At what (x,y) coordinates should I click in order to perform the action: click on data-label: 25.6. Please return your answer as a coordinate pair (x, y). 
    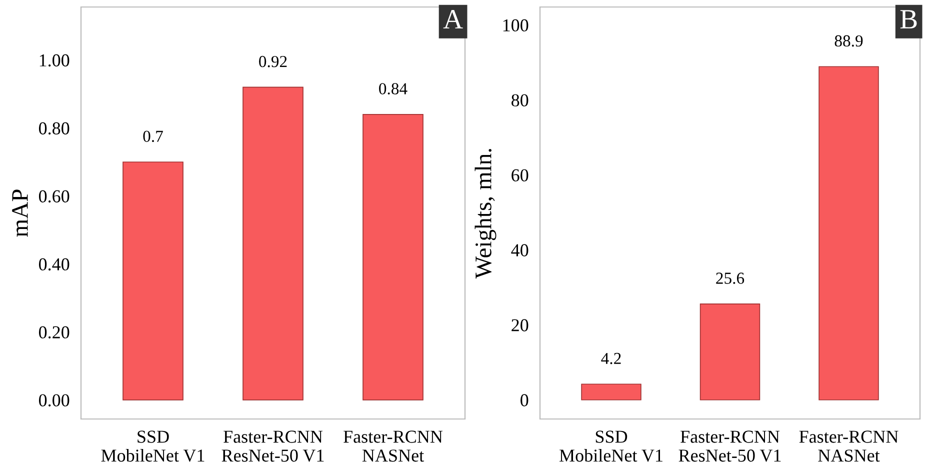
    Looking at the image, I should click on (730, 278).